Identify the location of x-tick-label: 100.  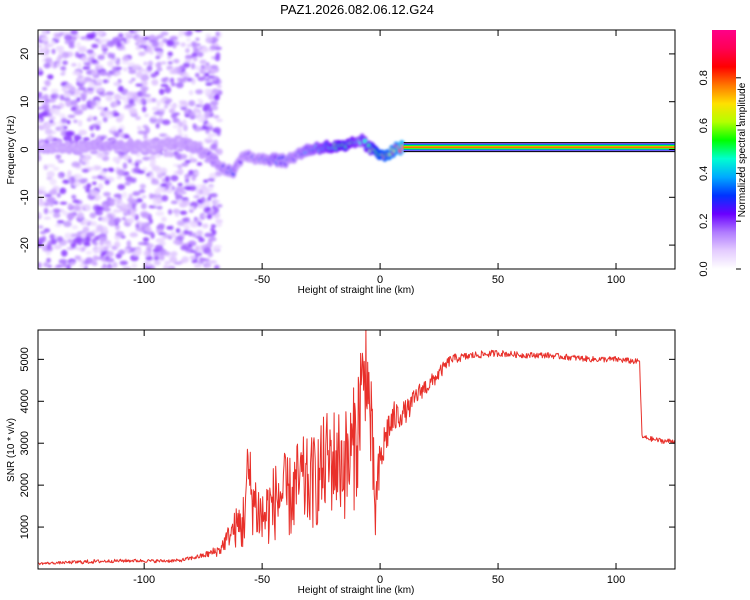
(616, 580).